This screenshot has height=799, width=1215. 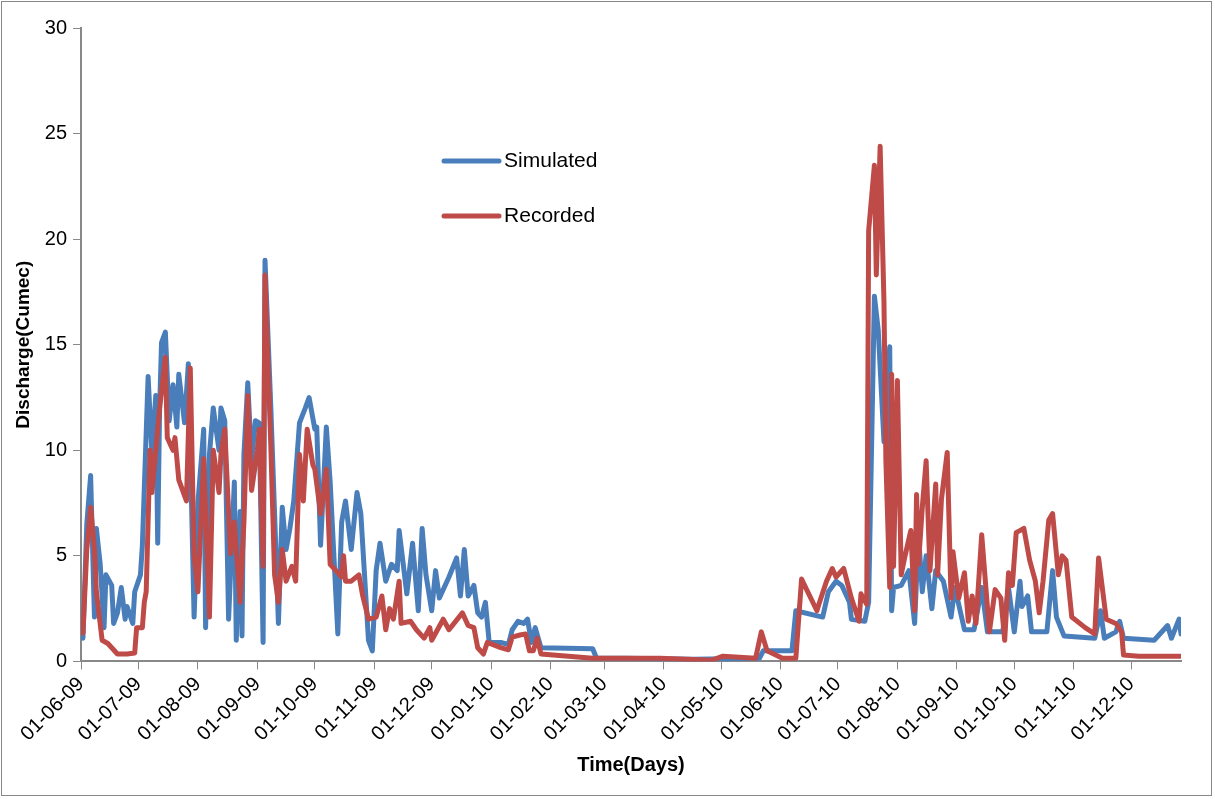 What do you see at coordinates (56, 132) in the screenshot?
I see `y-tick-label: 25` at bounding box center [56, 132].